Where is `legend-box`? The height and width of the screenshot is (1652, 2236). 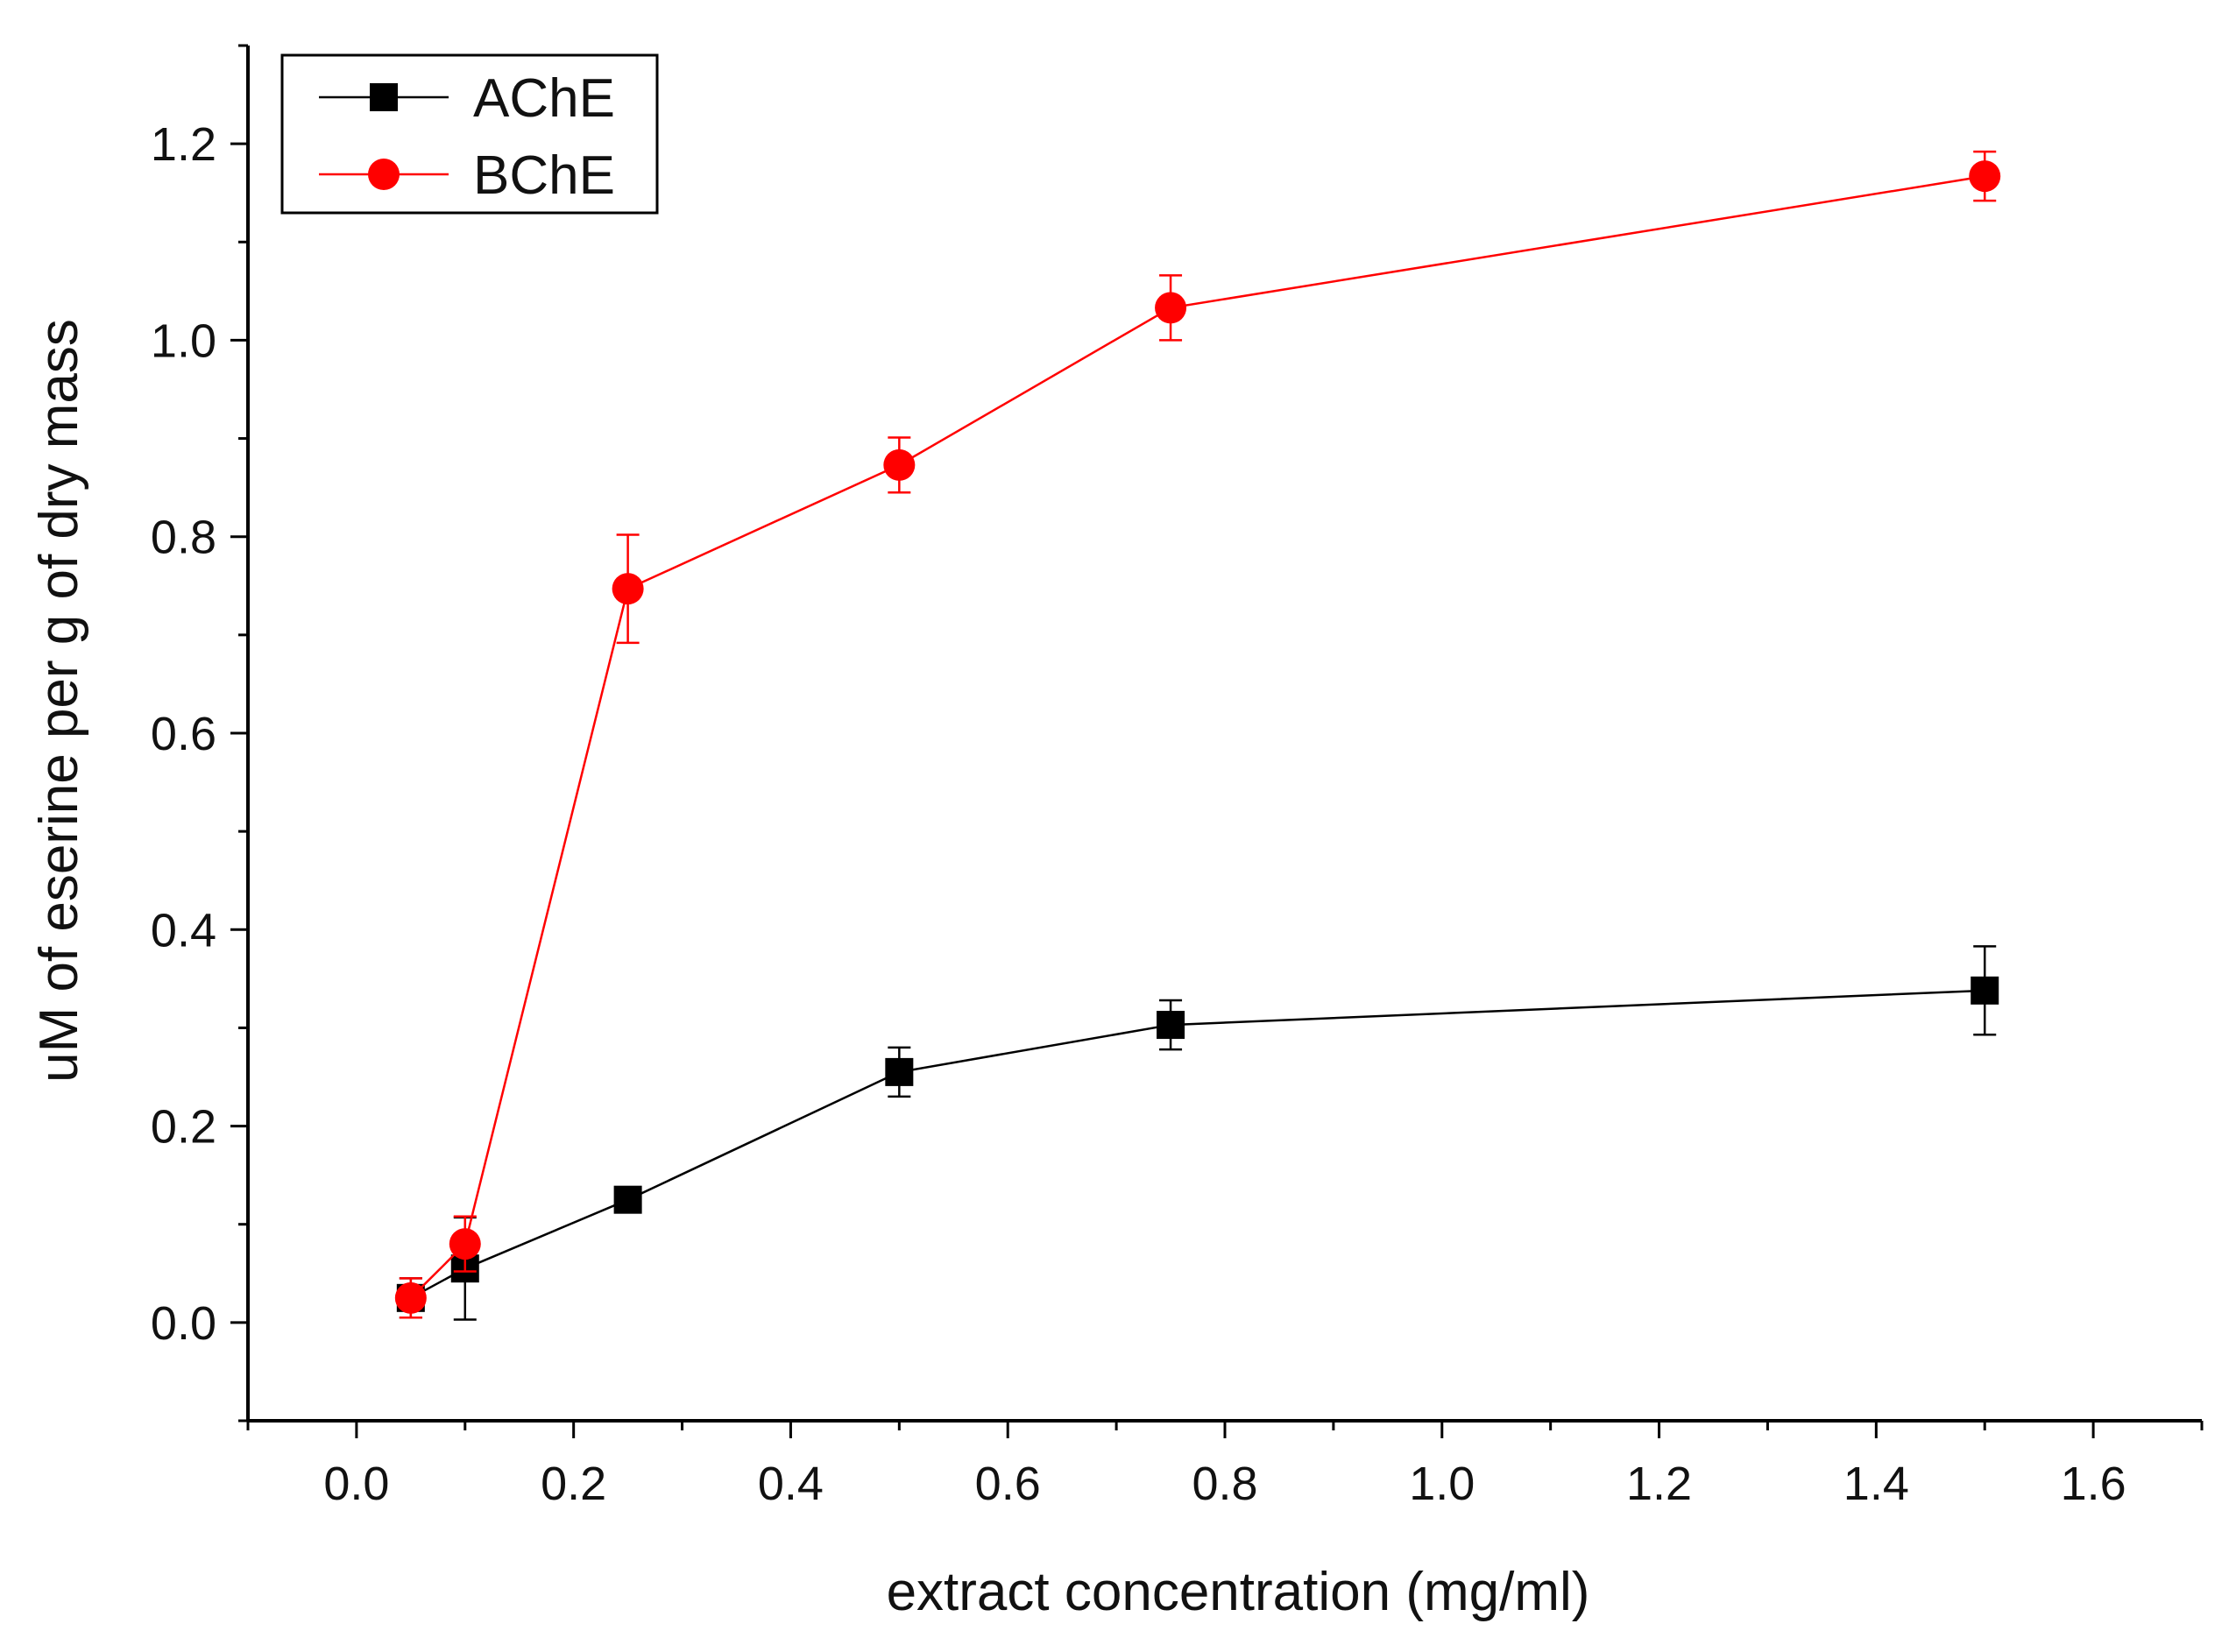 legend-box is located at coordinates (469, 134).